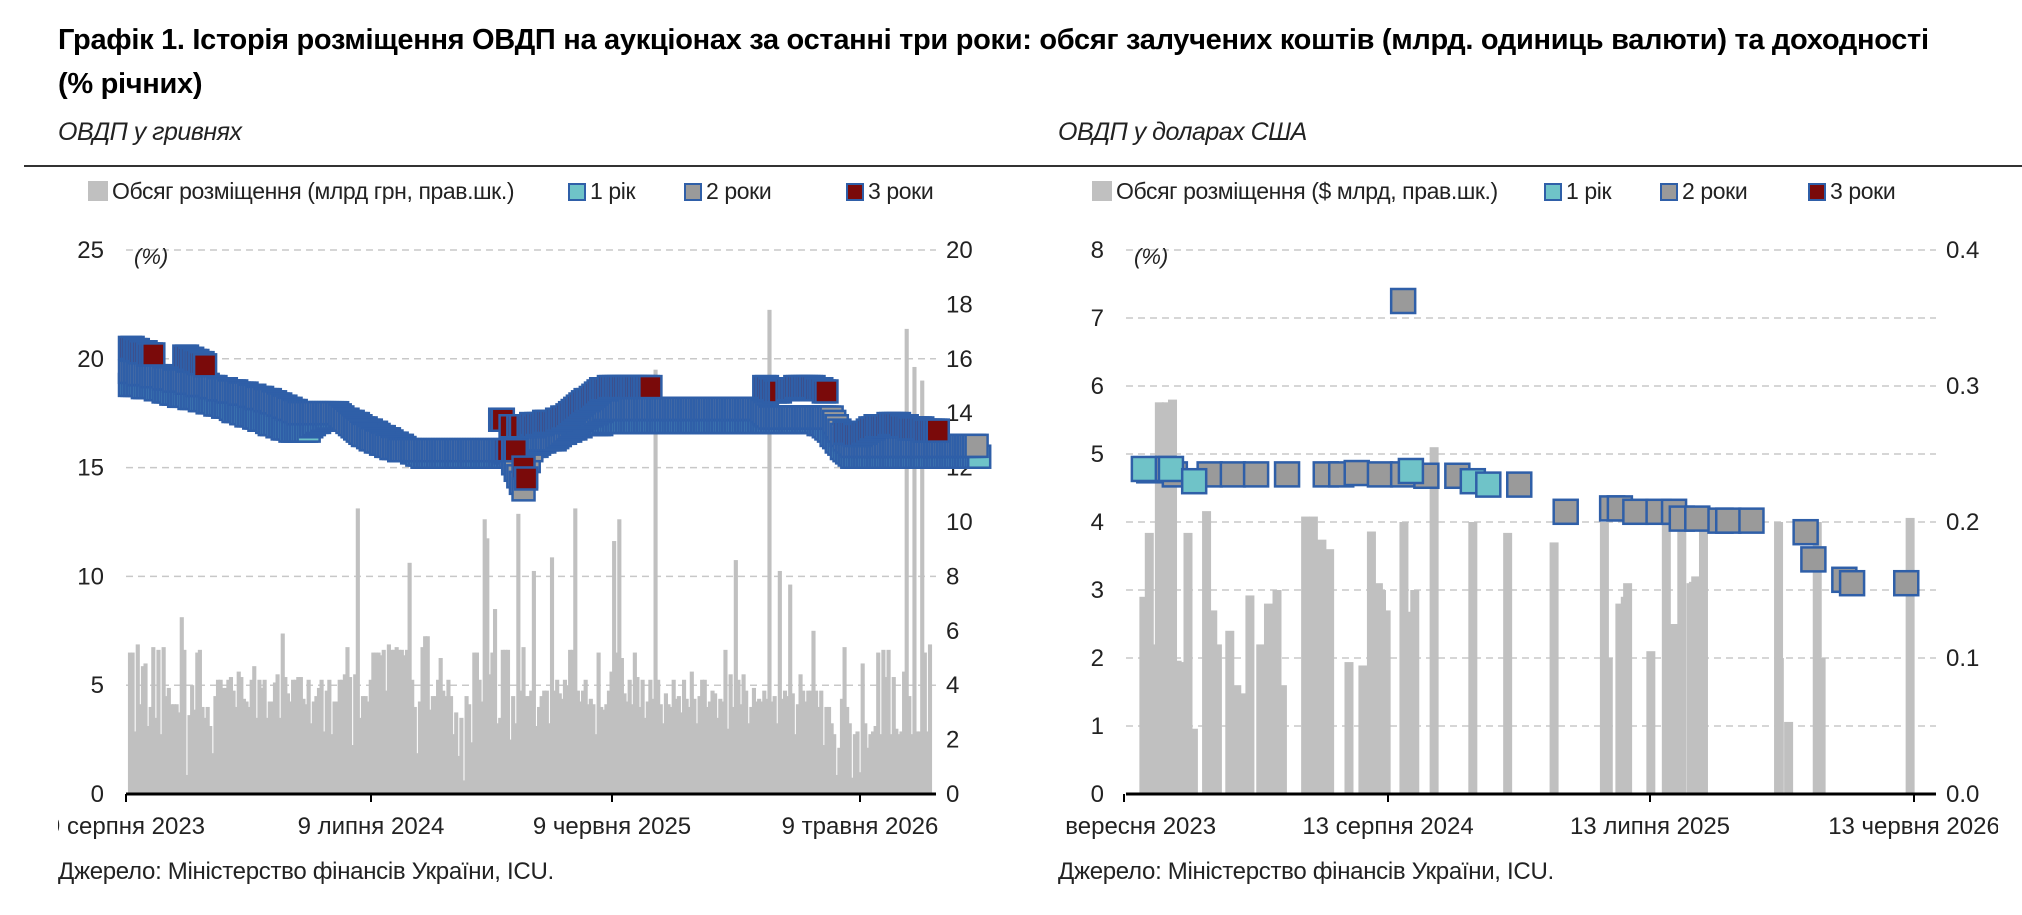  I want to click on legend-label-volume: Обсяг розміщення (млрд грн, прав.шк.), so click(313, 191).